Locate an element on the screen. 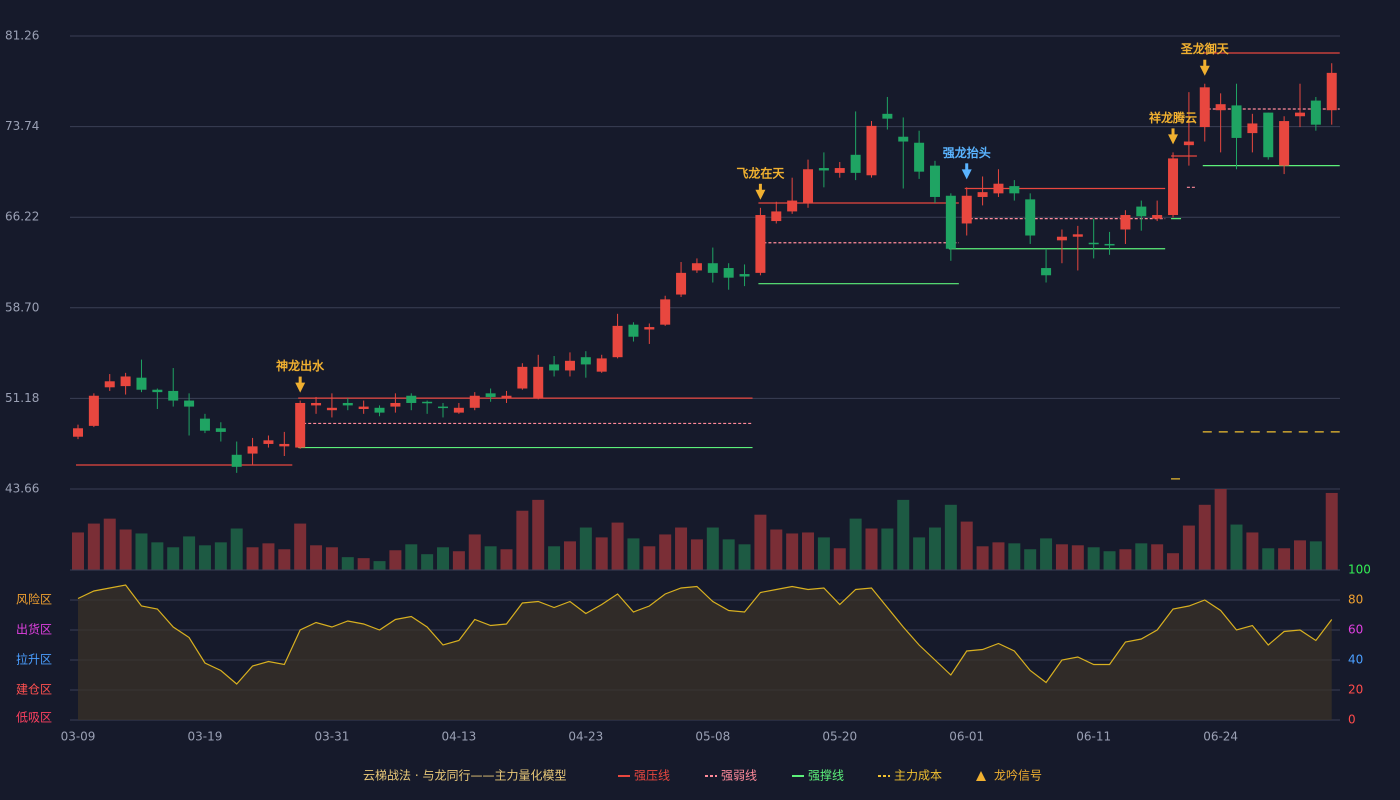 This screenshot has width=1400, height=800. legend-label: 强压线 is located at coordinates (652, 776).